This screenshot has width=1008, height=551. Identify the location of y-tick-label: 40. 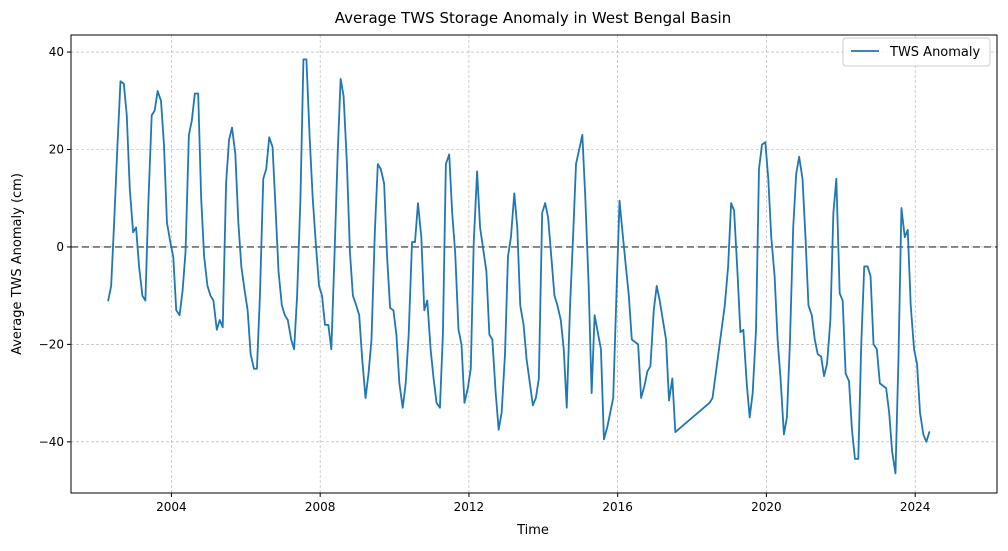
(56, 52).